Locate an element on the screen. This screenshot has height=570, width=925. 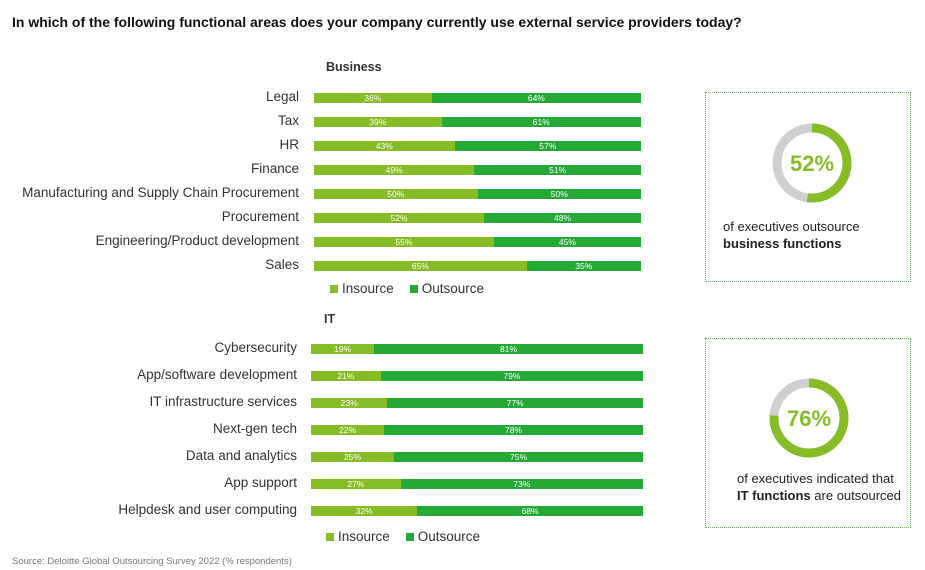
bar-segment-outsource: 78% is located at coordinates (513, 430).